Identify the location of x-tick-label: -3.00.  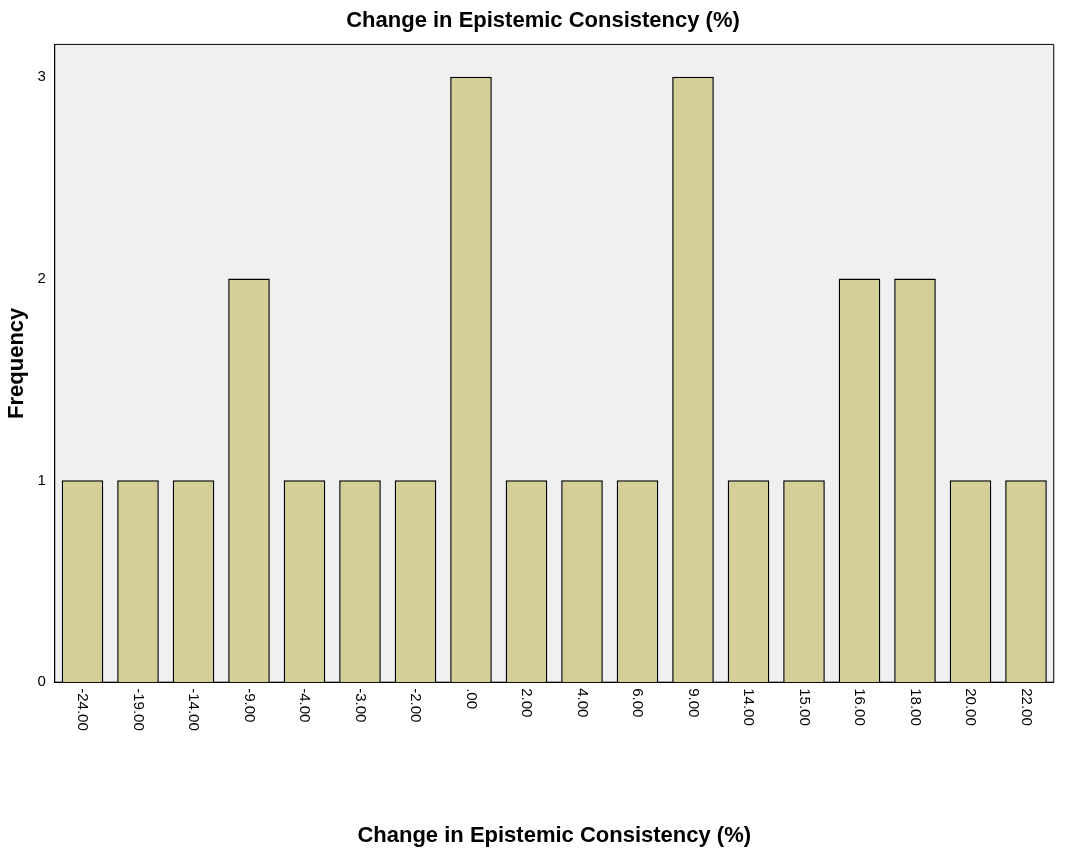
(361, 705).